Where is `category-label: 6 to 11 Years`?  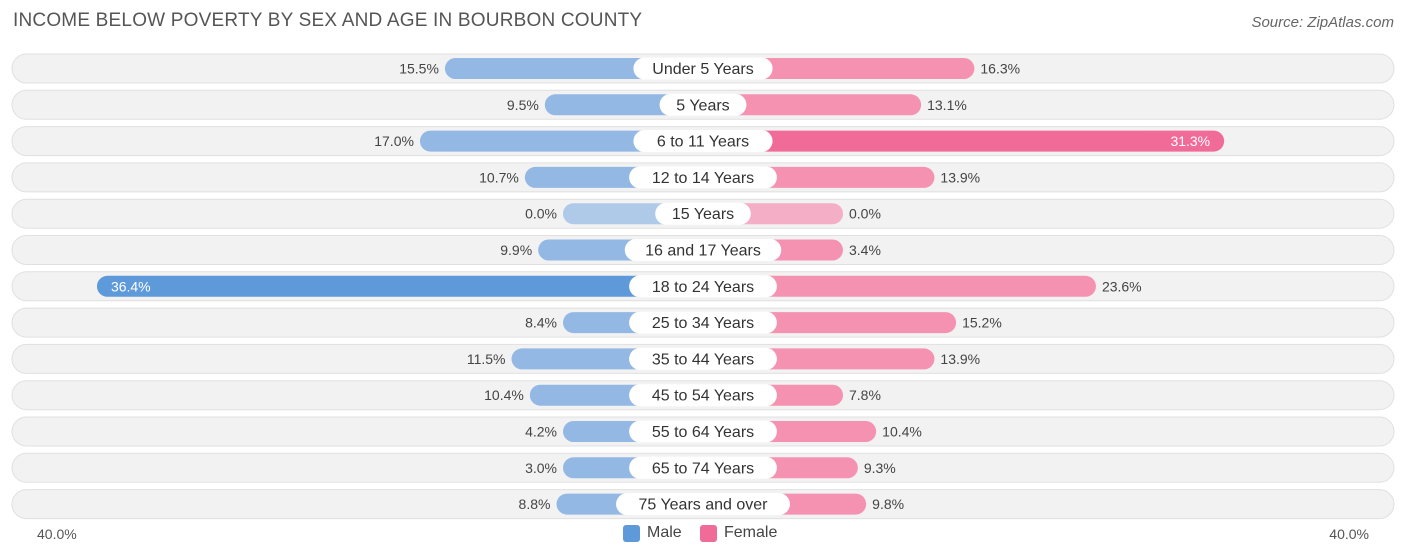
category-label: 6 to 11 Years is located at coordinates (703, 142).